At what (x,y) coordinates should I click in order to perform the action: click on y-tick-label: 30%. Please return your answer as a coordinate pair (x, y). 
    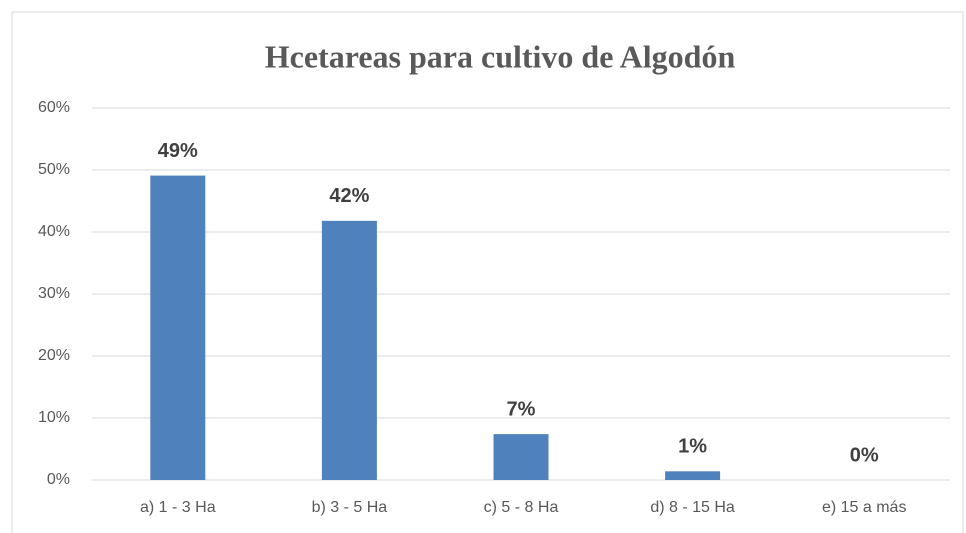
    Looking at the image, I should click on (54, 293).